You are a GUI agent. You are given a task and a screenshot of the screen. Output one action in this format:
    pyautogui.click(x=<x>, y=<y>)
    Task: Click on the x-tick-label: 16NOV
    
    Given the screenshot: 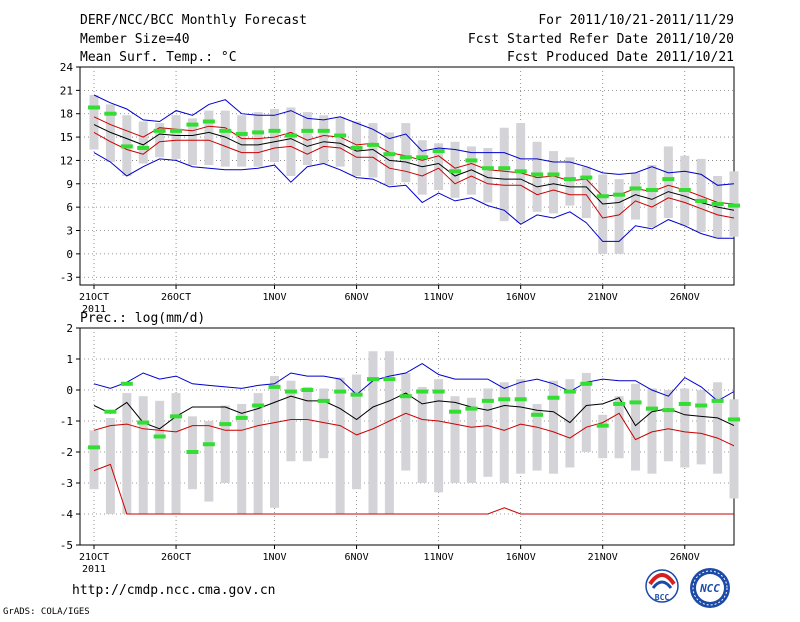 What is the action you would take?
    pyautogui.click(x=521, y=297)
    